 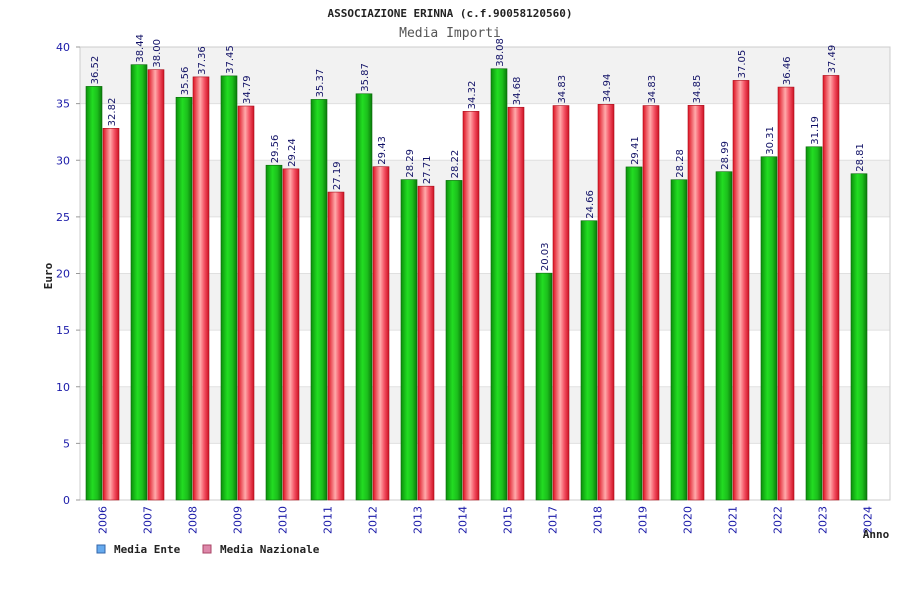 What do you see at coordinates (63, 330) in the screenshot?
I see `y-tick-label: 15` at bounding box center [63, 330].